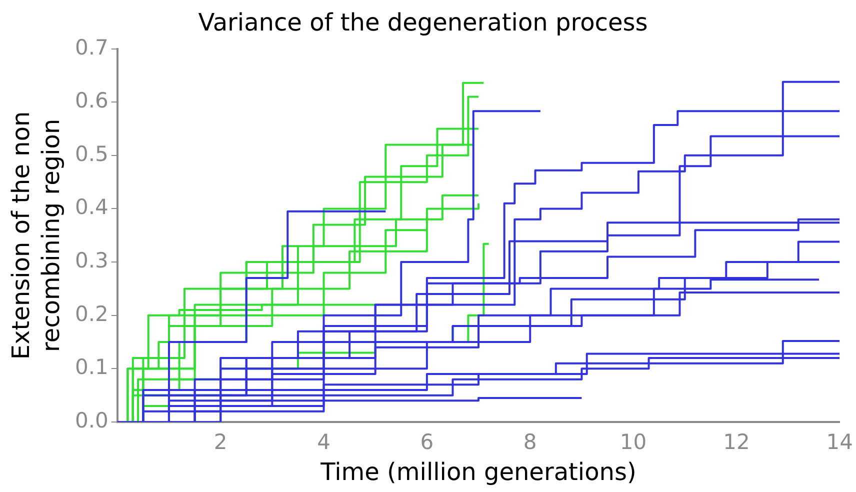  What do you see at coordinates (91, 420) in the screenshot?
I see `y-tick-label: 0.0` at bounding box center [91, 420].